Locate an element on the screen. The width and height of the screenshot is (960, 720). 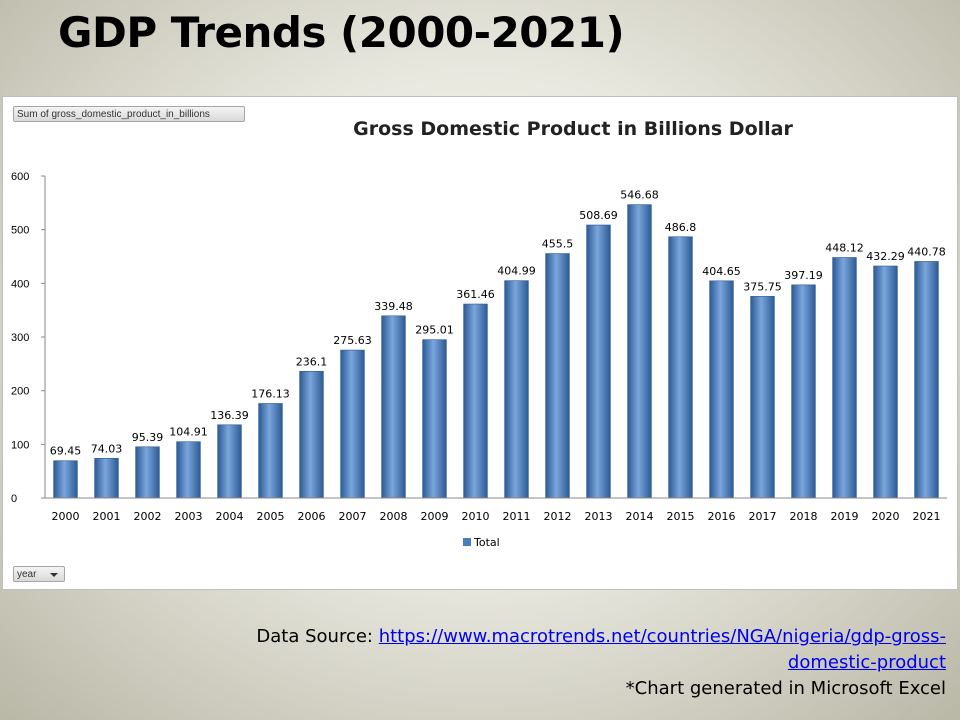
x-tick-label: 2014 is located at coordinates (640, 516).